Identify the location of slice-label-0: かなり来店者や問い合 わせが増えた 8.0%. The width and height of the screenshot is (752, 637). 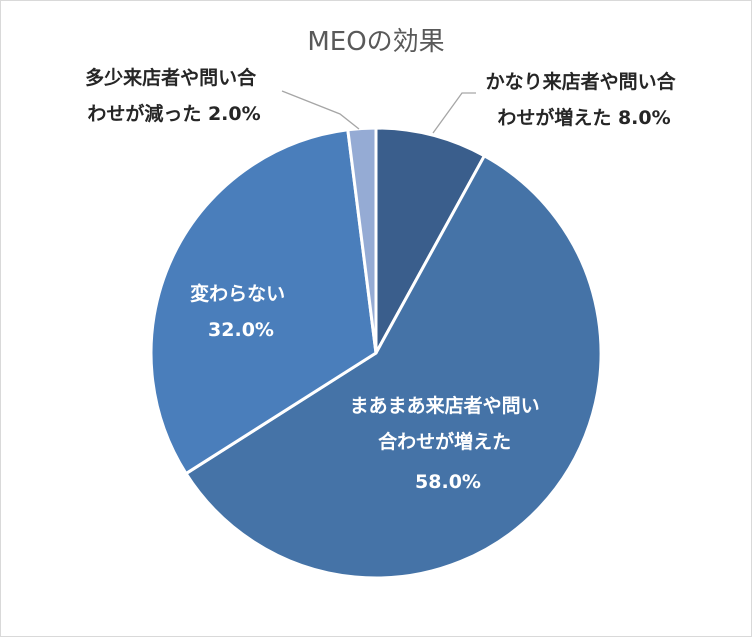
(584, 99).